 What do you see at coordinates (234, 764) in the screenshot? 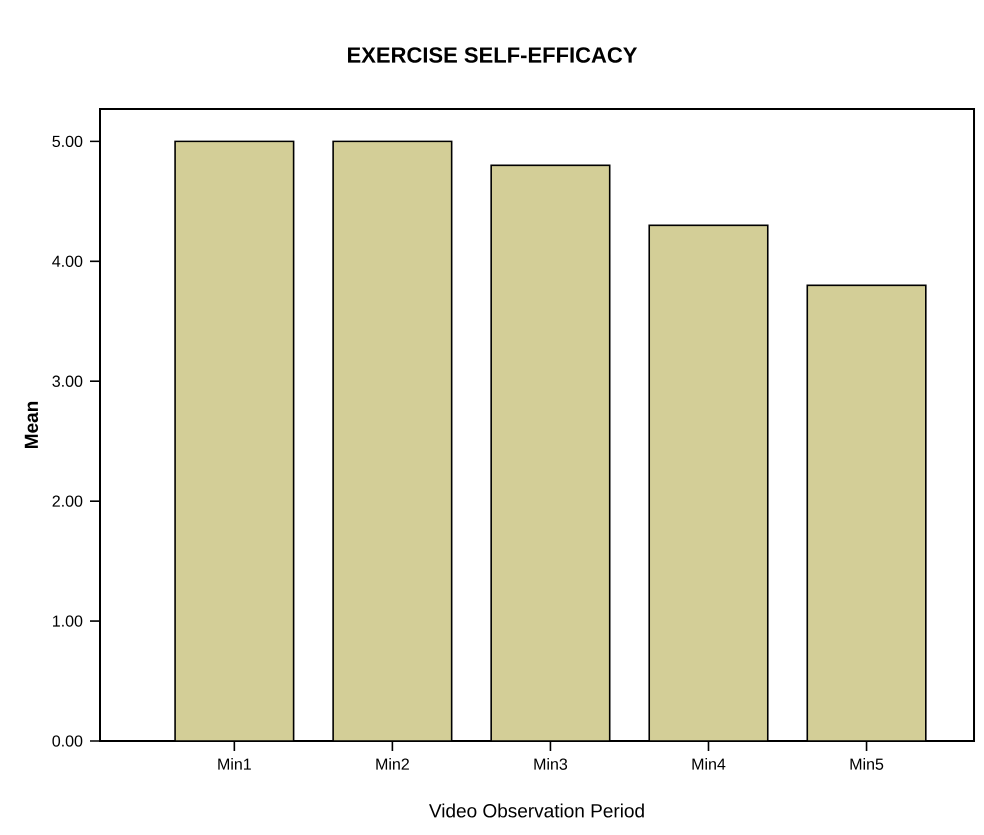
I see `x-tick-label: Min1` at bounding box center [234, 764].